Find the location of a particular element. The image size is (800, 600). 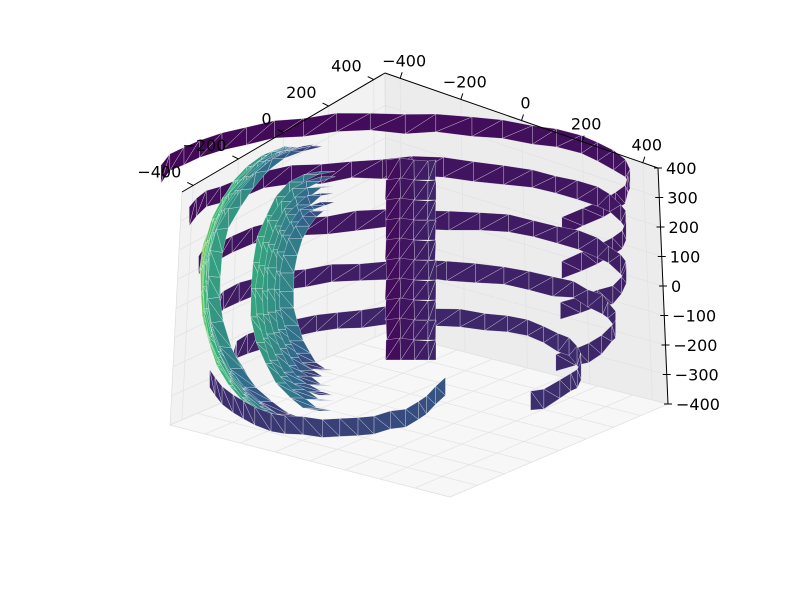

y-tick-label: 200 is located at coordinates (586, 124).